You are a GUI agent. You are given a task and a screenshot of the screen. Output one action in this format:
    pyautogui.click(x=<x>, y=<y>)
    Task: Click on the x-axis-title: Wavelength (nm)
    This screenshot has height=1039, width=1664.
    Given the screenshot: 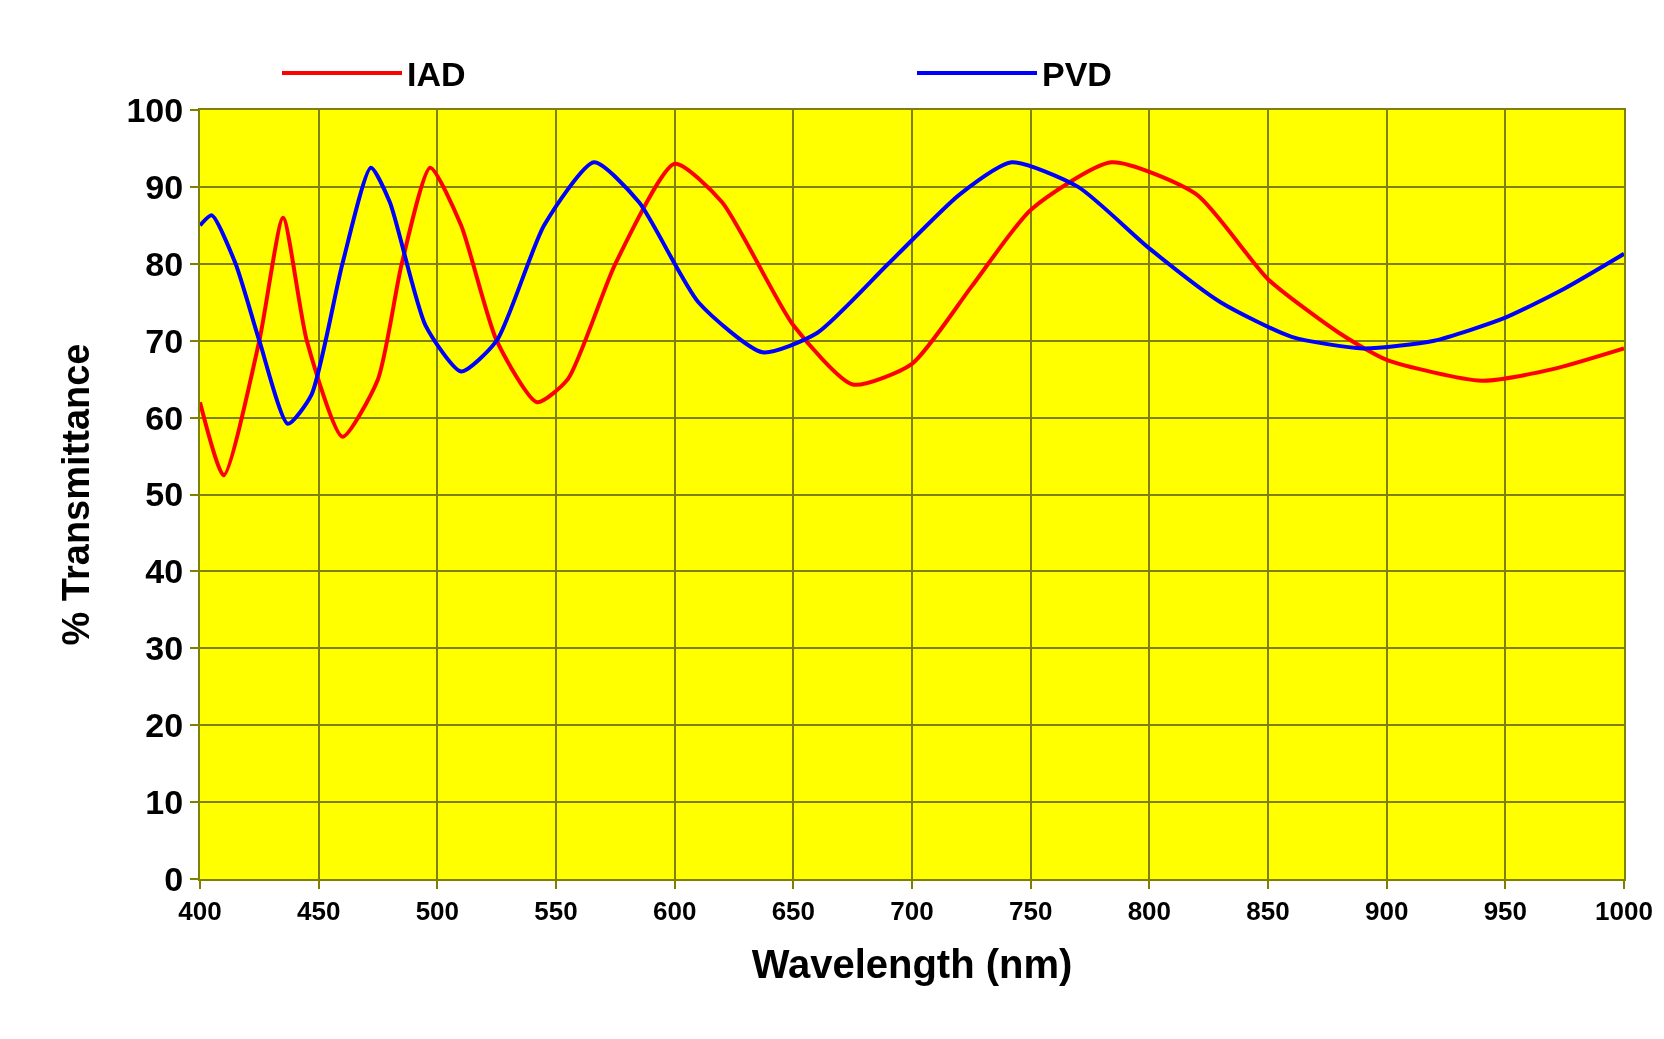 What is the action you would take?
    pyautogui.click(x=912, y=964)
    